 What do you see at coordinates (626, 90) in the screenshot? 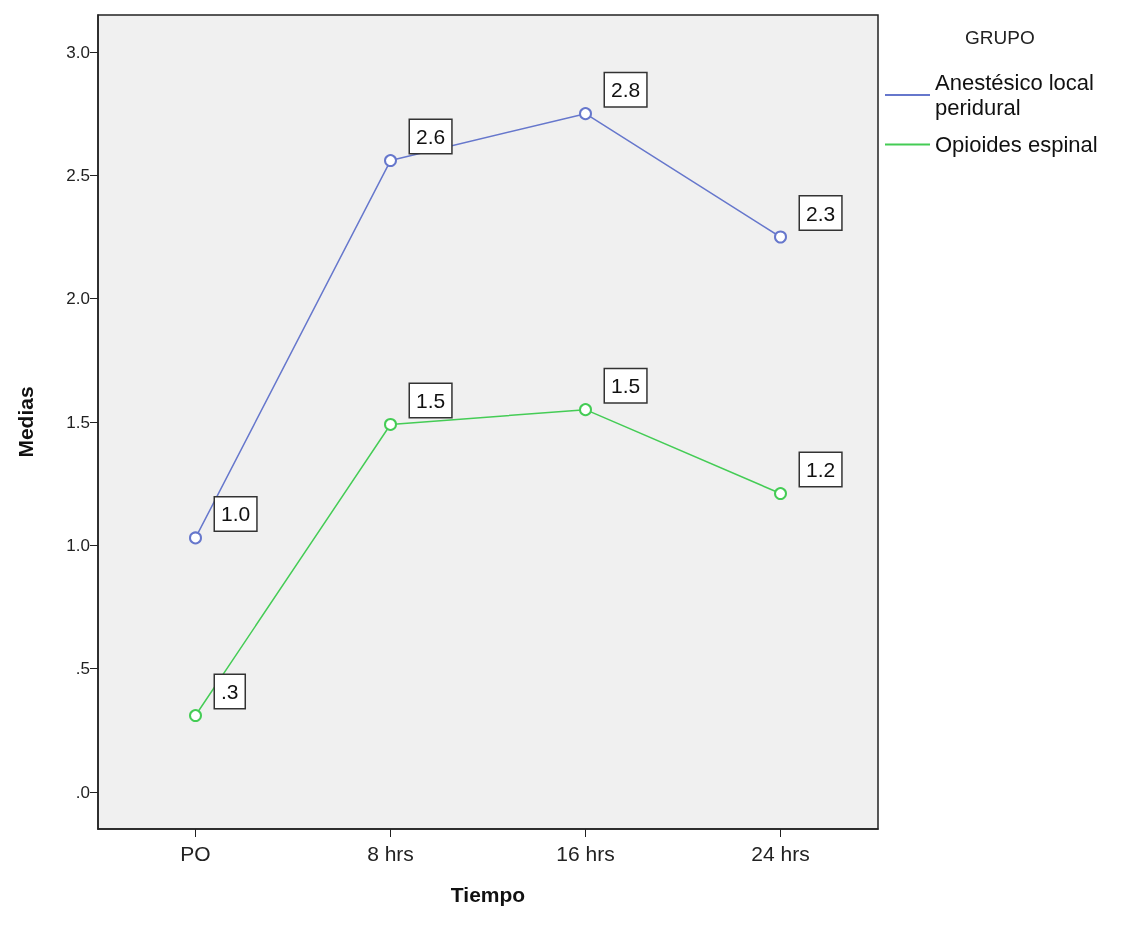
I see `data-label: 2.8` at bounding box center [626, 90].